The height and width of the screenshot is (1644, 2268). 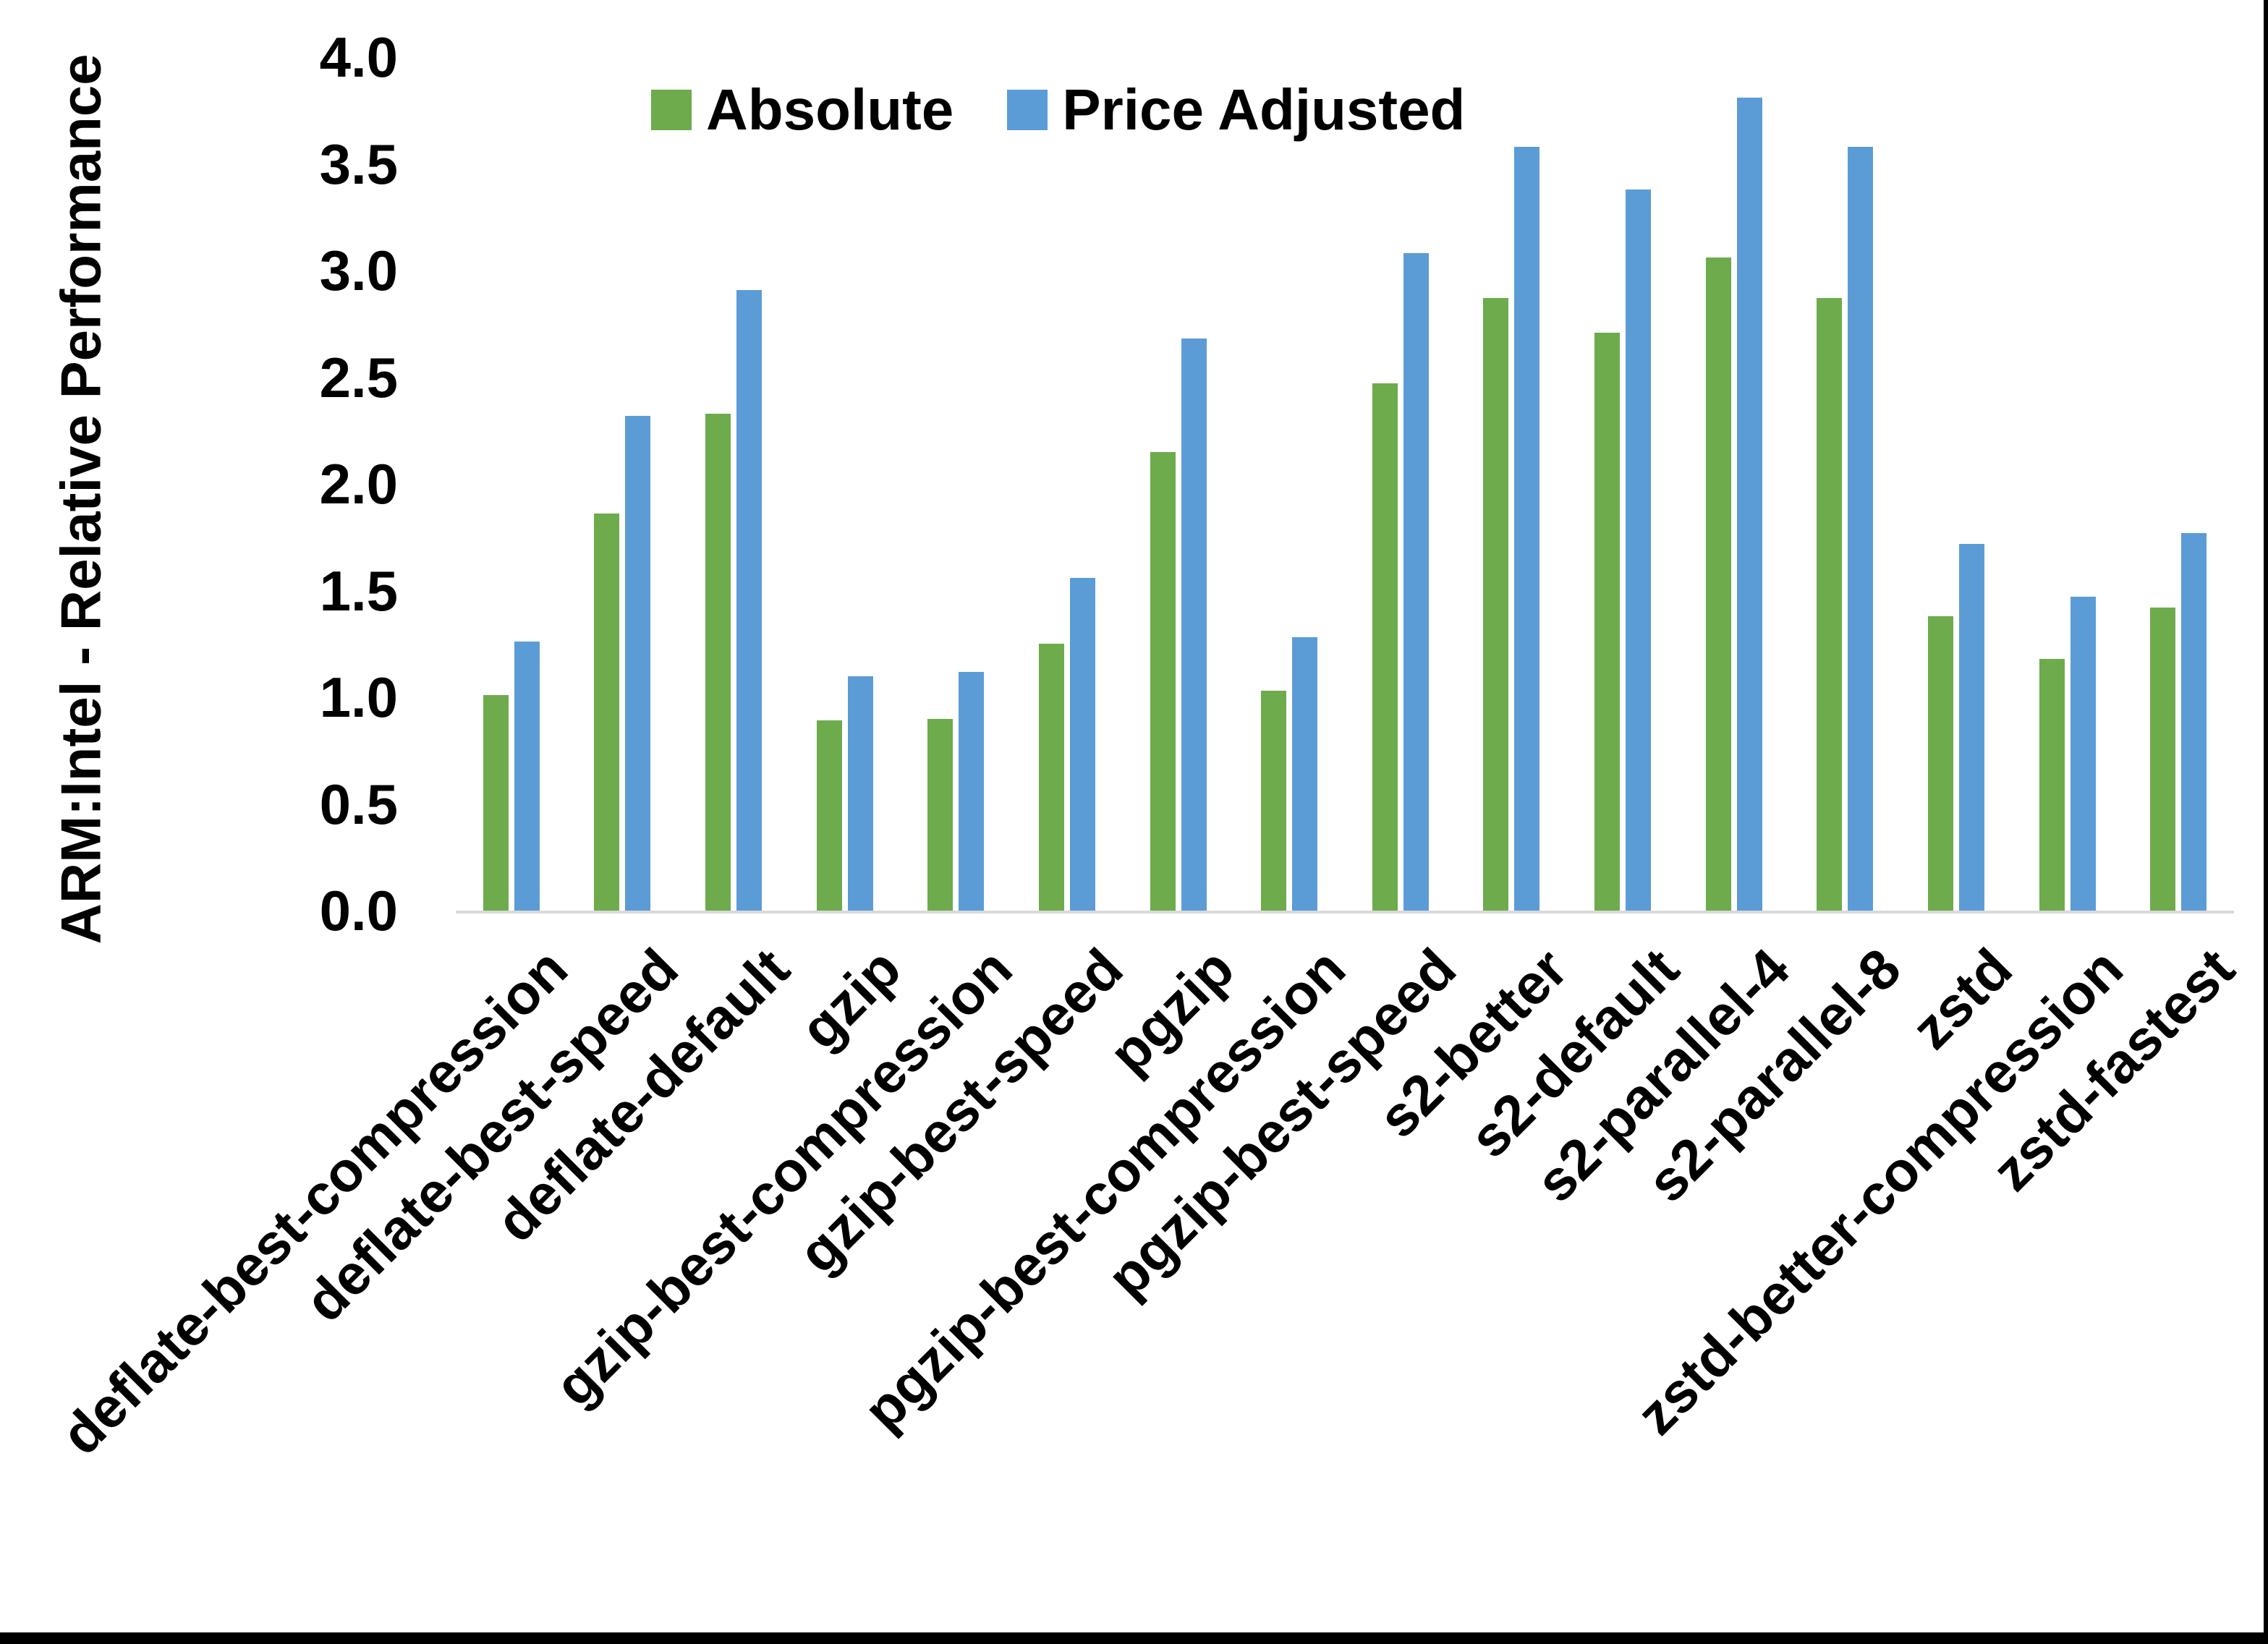 What do you see at coordinates (358, 697) in the screenshot?
I see `y-tick-label: 1.0` at bounding box center [358, 697].